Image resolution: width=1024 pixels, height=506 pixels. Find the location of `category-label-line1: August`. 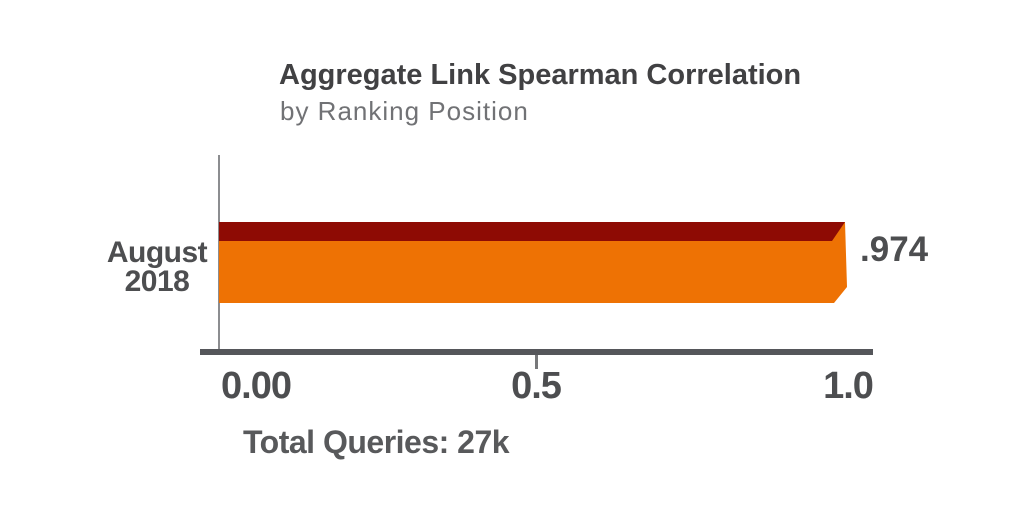

category-label-line1: August is located at coordinates (157, 252).